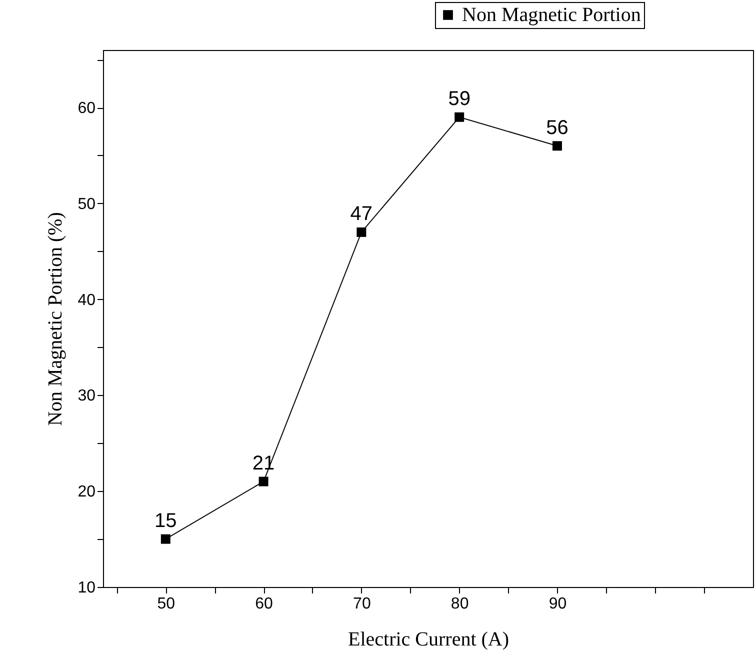  I want to click on y-tick-label: 50, so click(87, 204).